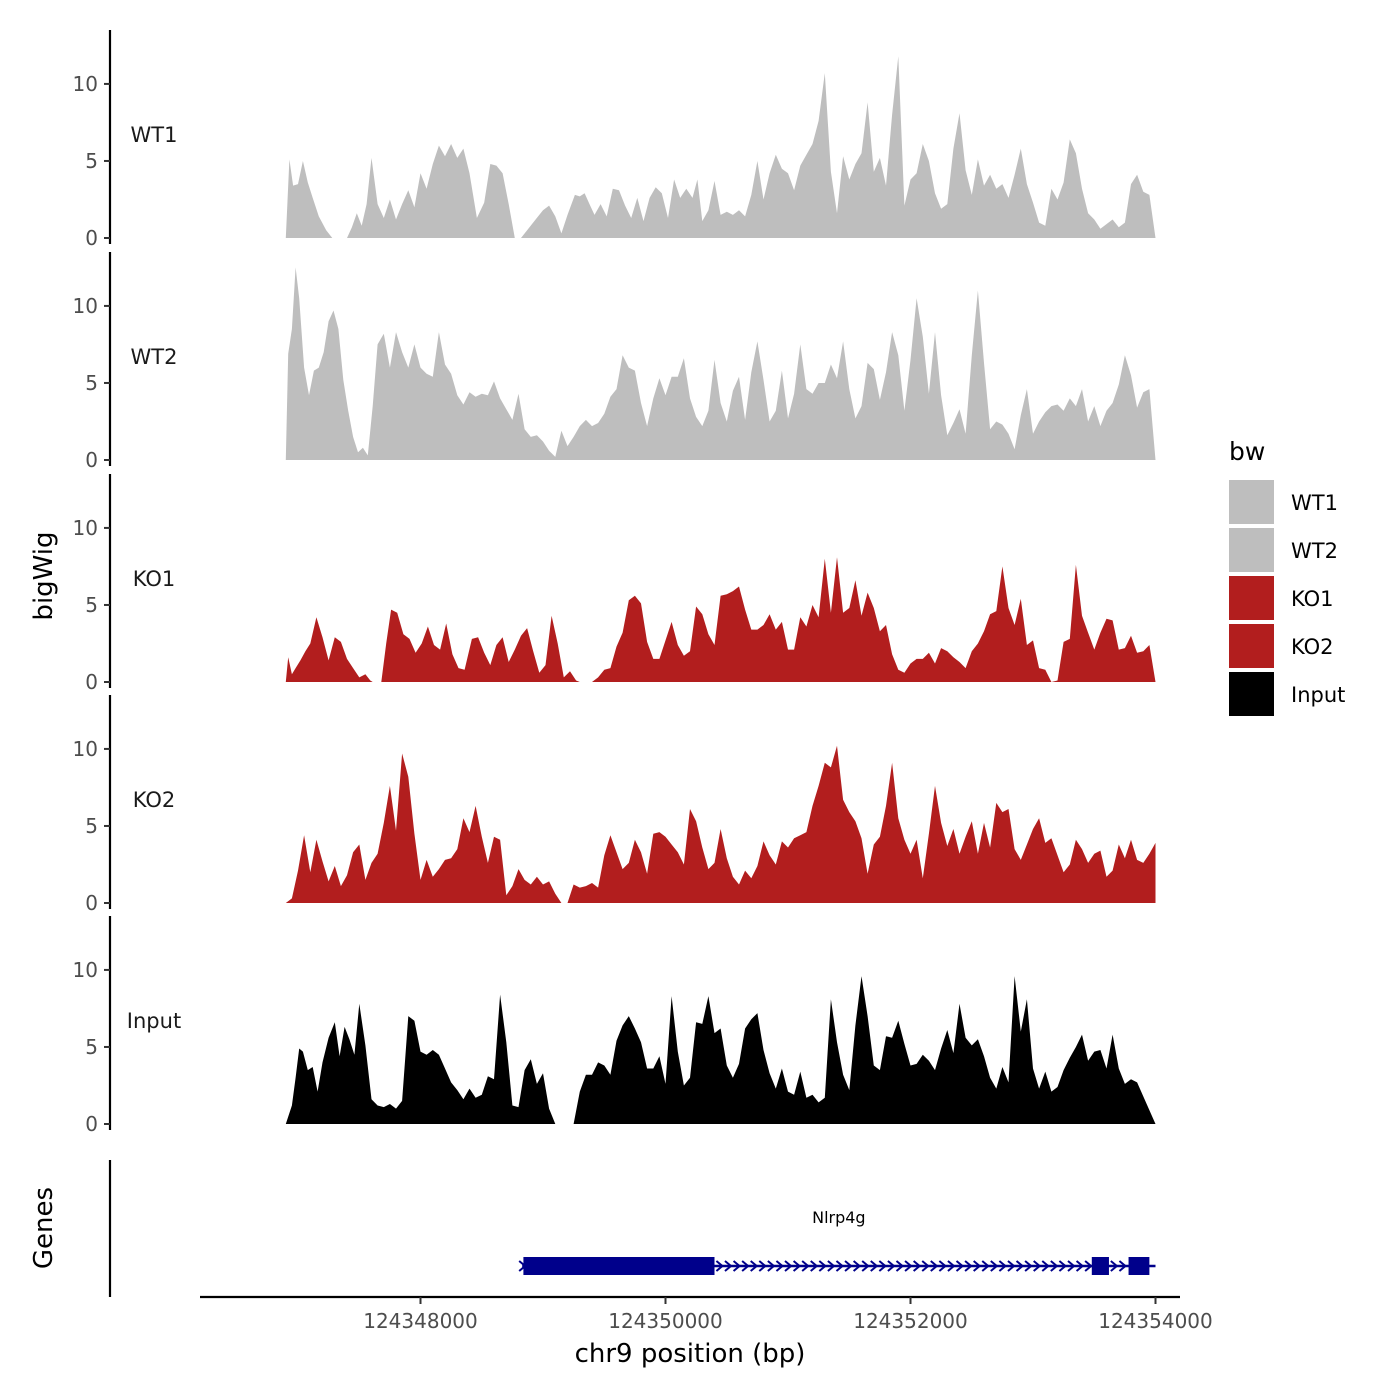  I want to click on legend: bw WT1 WT2 KO1 KO2 Input, so click(1287, 576).